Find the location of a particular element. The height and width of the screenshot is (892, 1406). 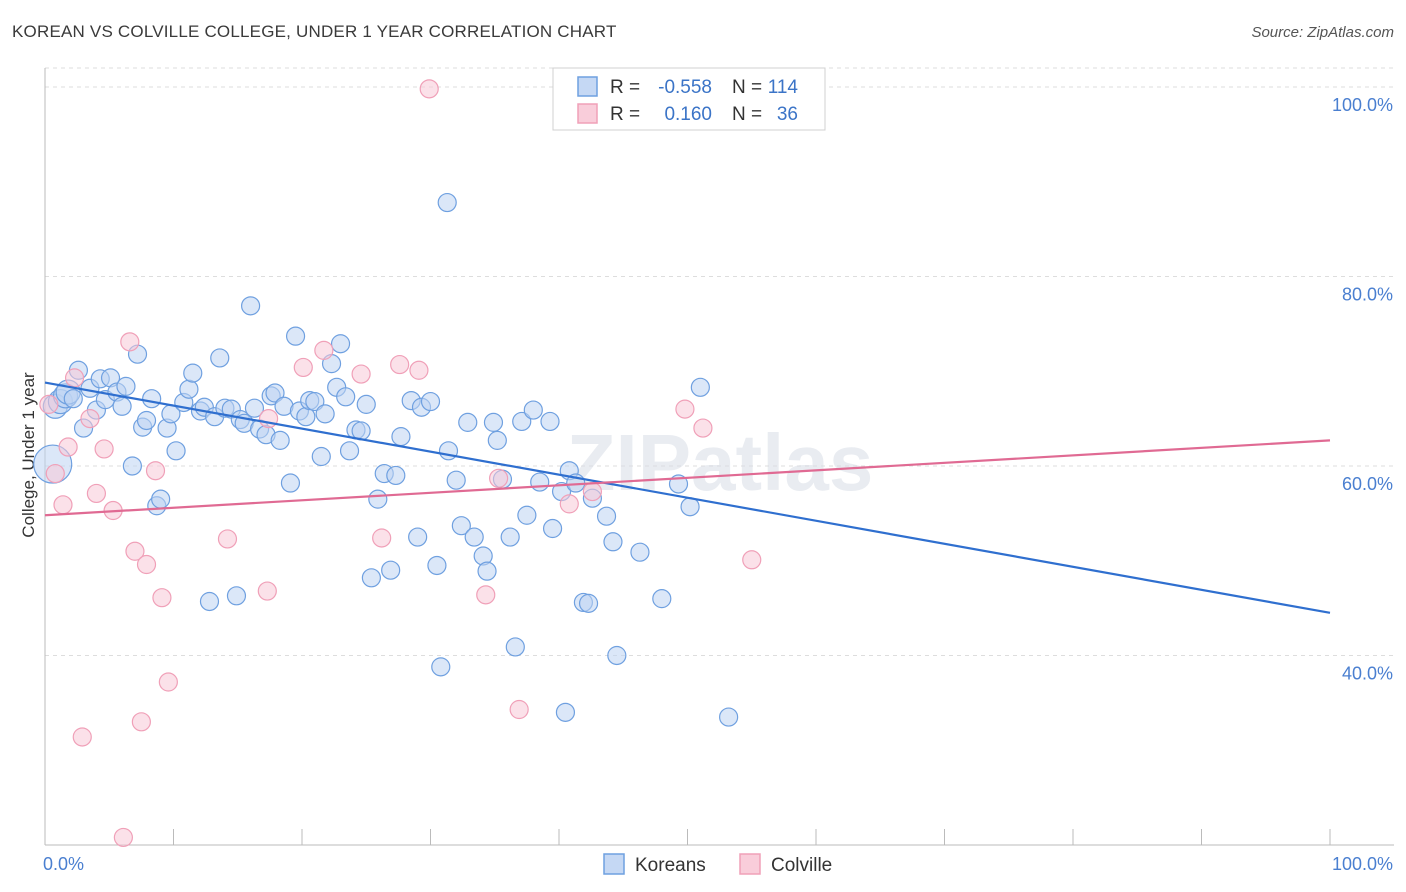

legend-r-label-1: R = is located at coordinates (625, 87).